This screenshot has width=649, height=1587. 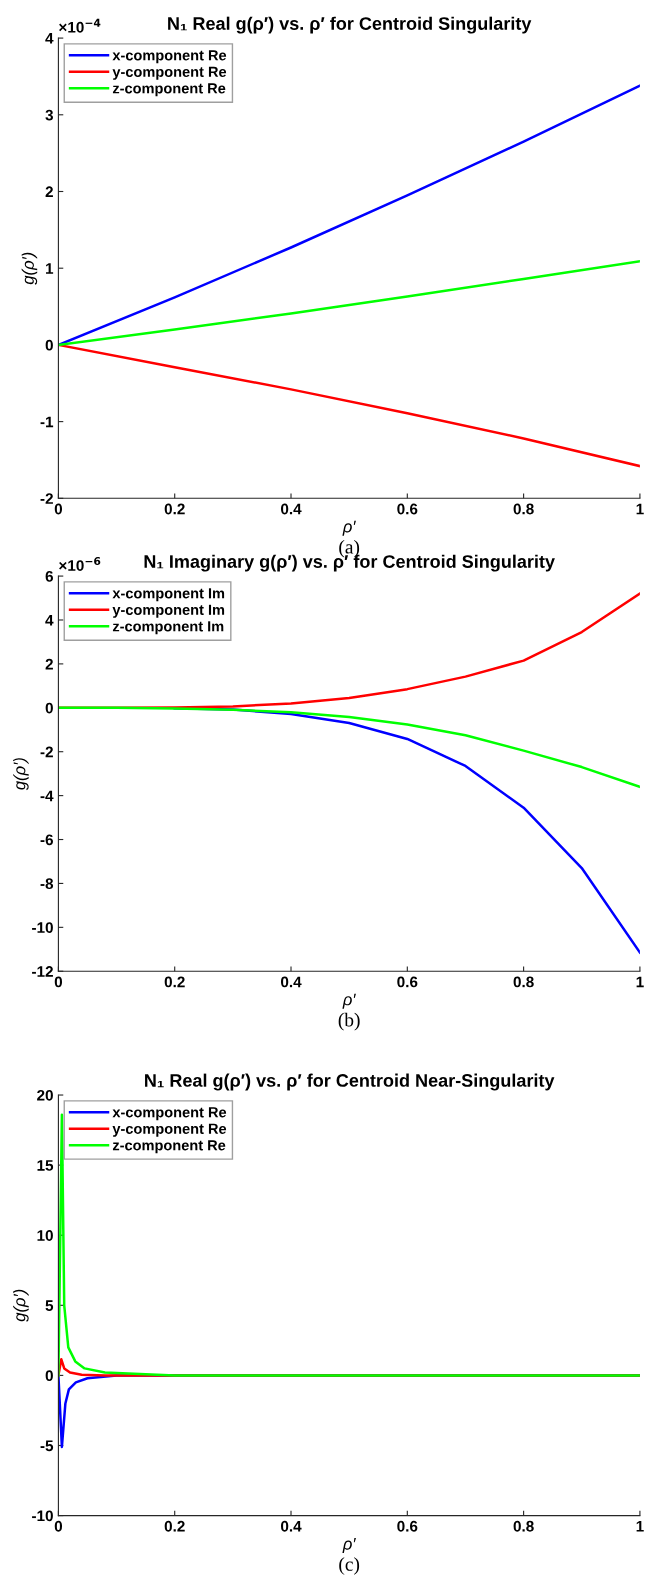 What do you see at coordinates (50, 268) in the screenshot?
I see `y-tick-label: 1` at bounding box center [50, 268].